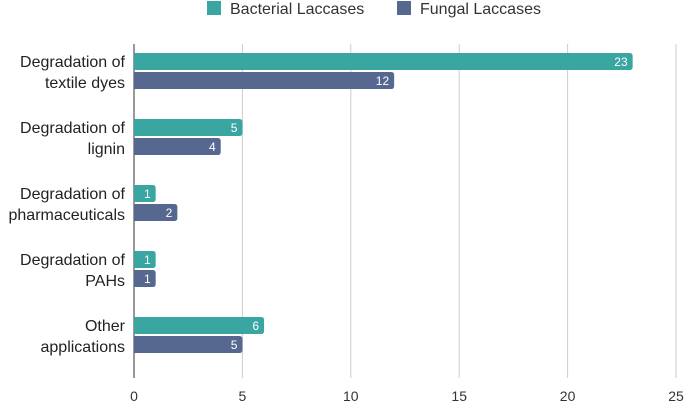 The width and height of the screenshot is (685, 404). What do you see at coordinates (374, 9) in the screenshot?
I see `legend: Bacterial Laccases Fungal Laccases` at bounding box center [374, 9].